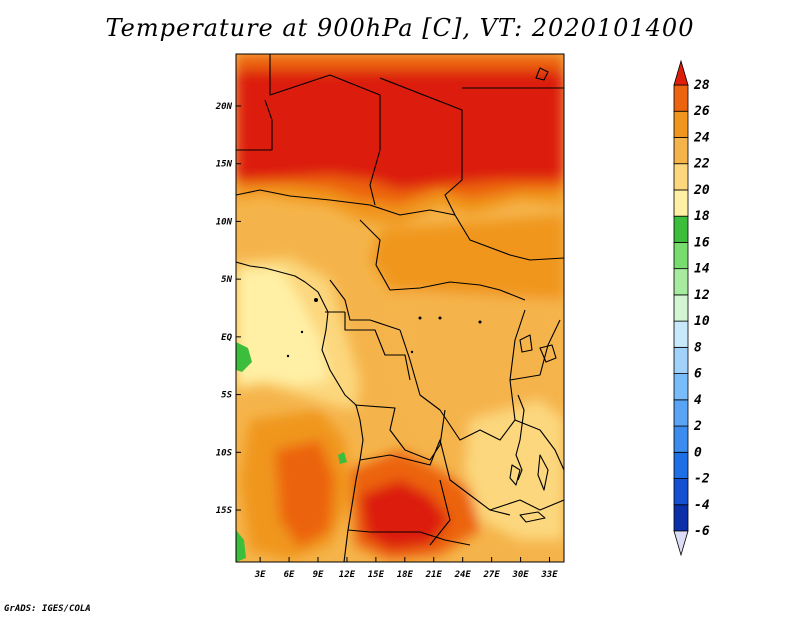  I want to click on lon-tick-label: 24E, so click(463, 575).